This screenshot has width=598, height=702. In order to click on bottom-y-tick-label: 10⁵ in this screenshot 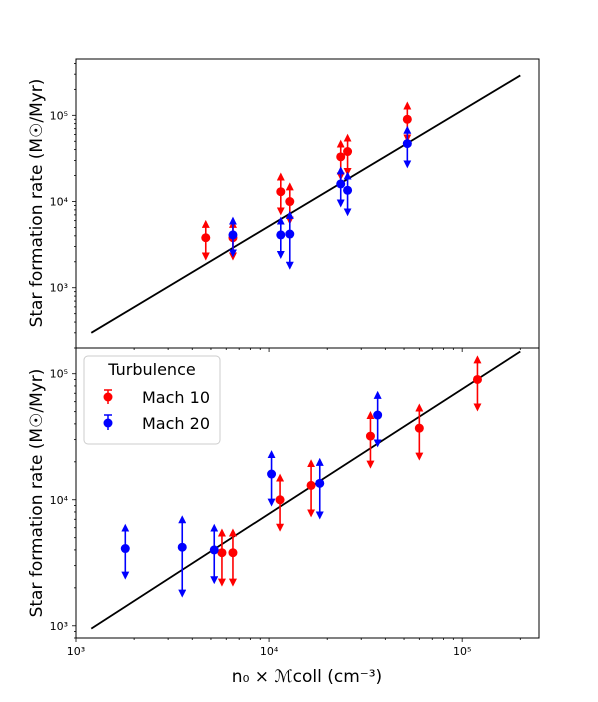, I will do `click(59, 374)`.